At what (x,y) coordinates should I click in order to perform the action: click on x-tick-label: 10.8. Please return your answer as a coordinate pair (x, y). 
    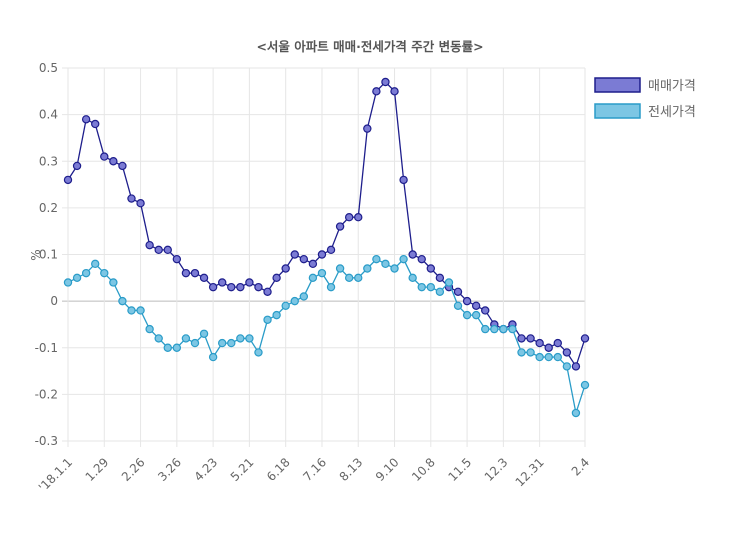
    Looking at the image, I should click on (423, 469).